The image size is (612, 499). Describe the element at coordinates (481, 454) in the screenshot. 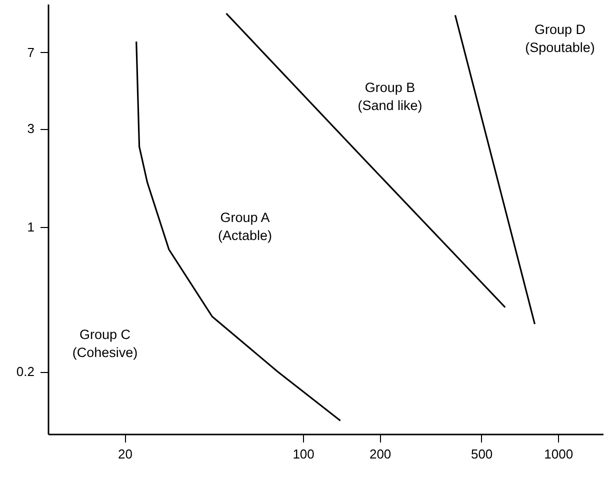

I see `x-tick-label: 500` at that location.